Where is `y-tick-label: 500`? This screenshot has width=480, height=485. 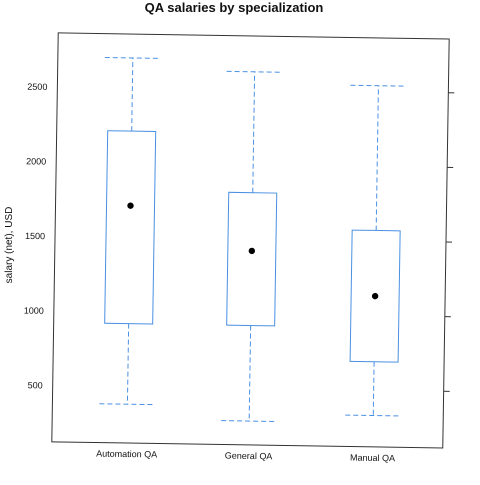
y-tick-label: 500 is located at coordinates (35, 385).